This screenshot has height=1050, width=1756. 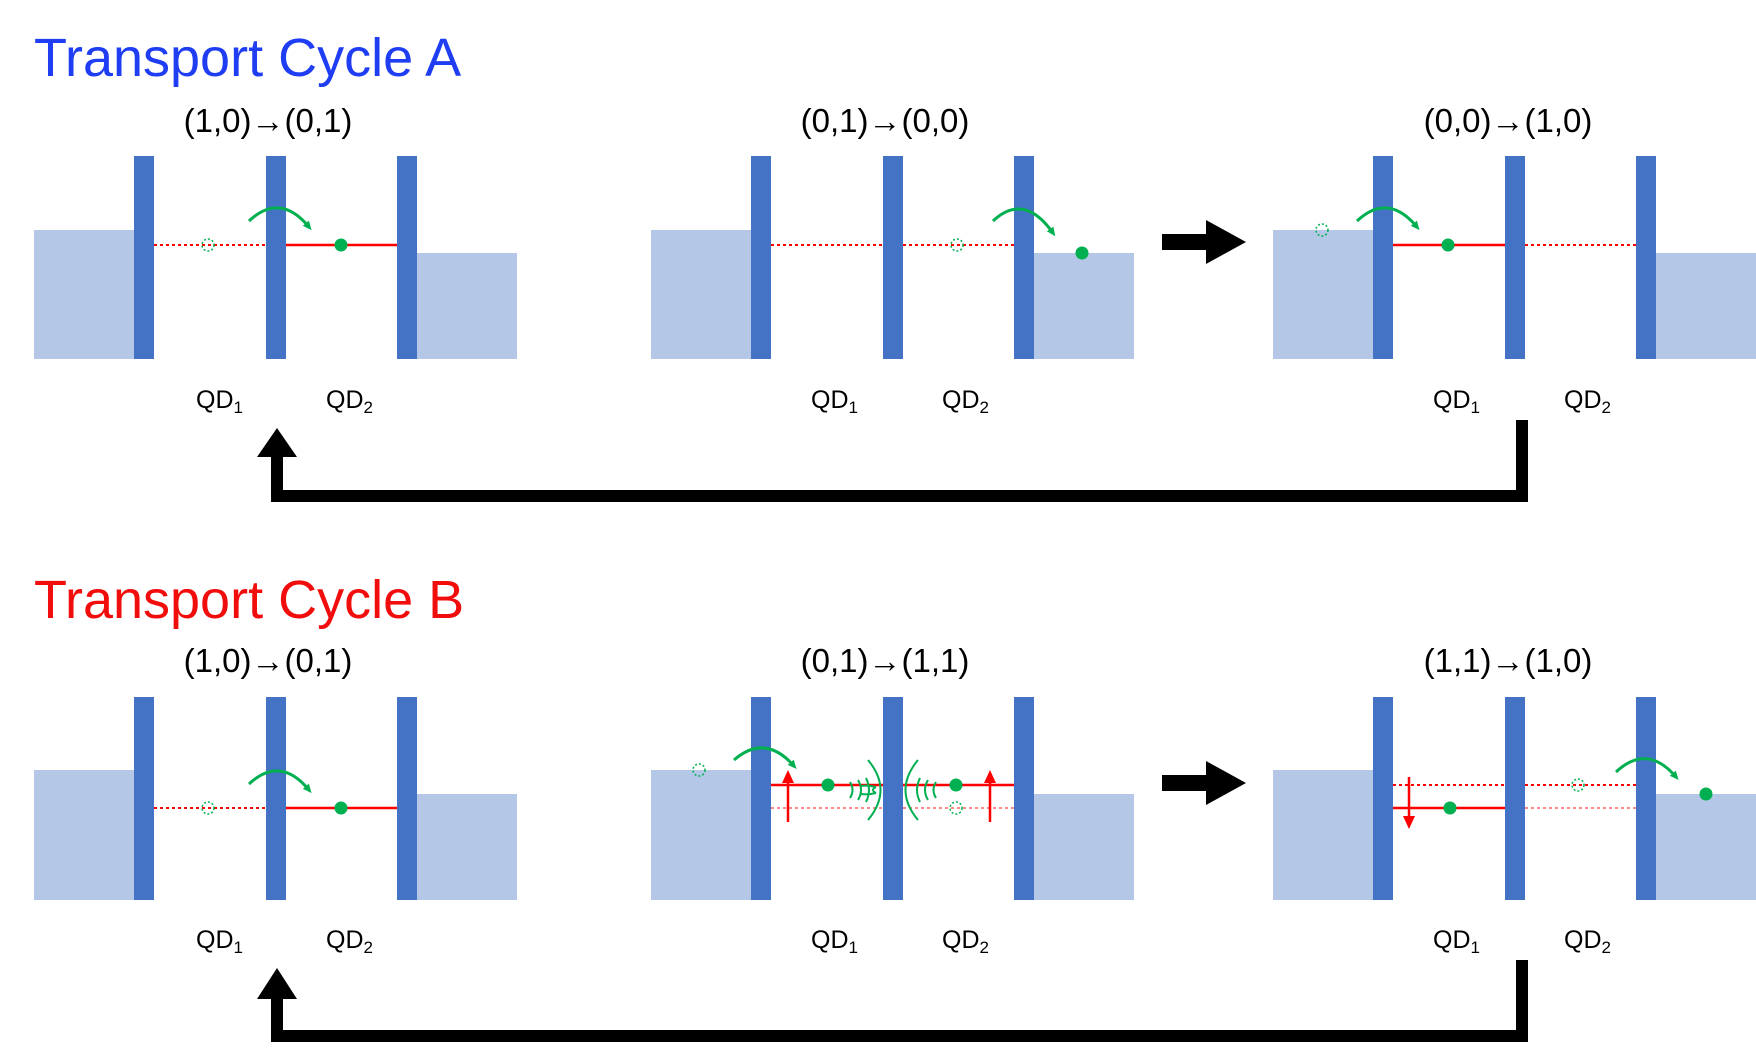 I want to click on transition-label-b3: (1,1)→(1,0), so click(x=1508, y=660).